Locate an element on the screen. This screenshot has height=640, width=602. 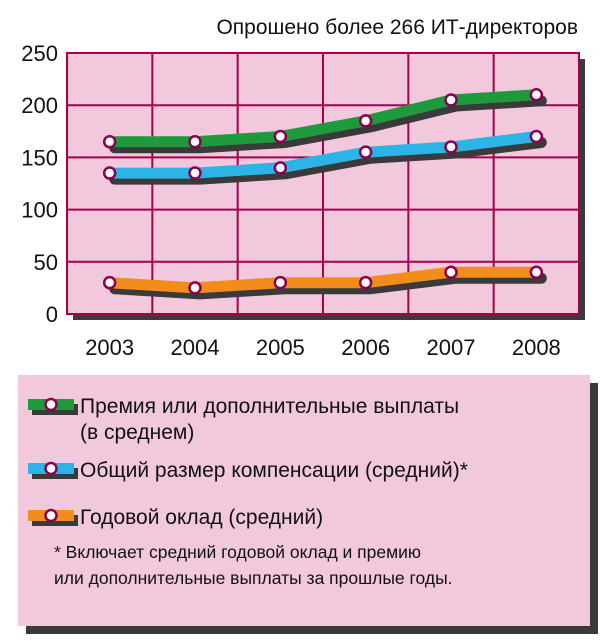
legend-label: Годовой оклад (средний) is located at coordinates (201, 517).